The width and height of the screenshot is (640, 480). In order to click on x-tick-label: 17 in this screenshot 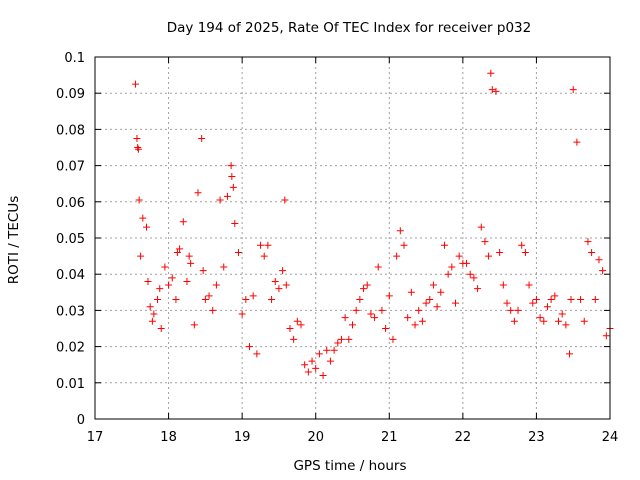, I will do `click(95, 437)`.